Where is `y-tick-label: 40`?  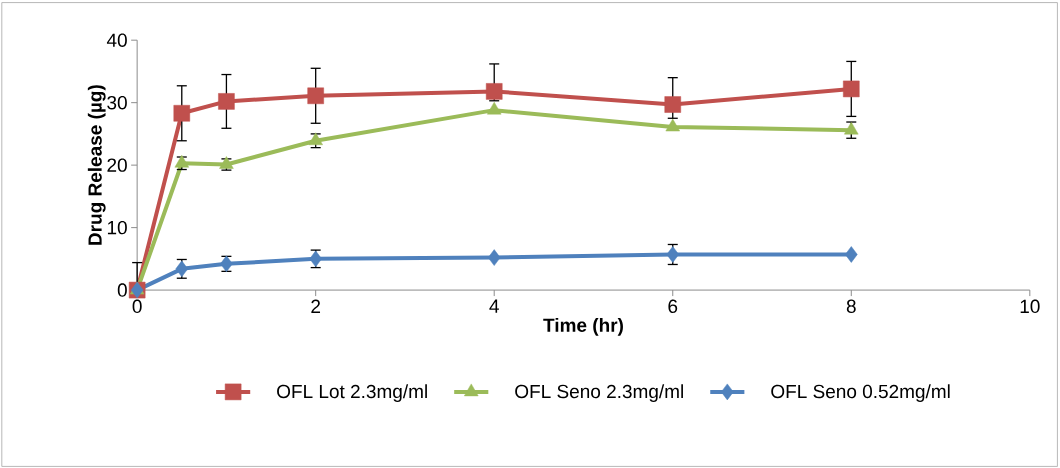 y-tick-label: 40 is located at coordinates (116, 40).